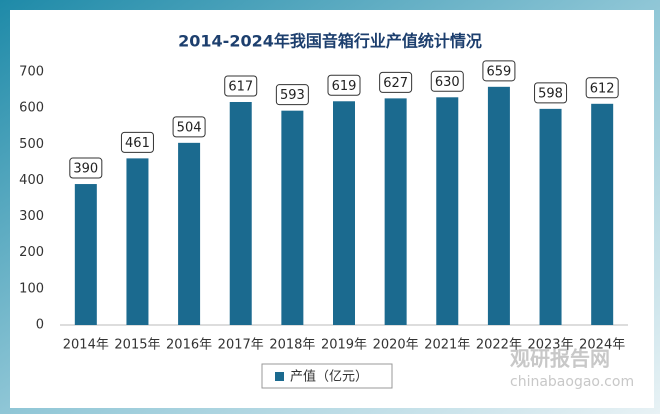 The width and height of the screenshot is (660, 414). Describe the element at coordinates (499, 345) in the screenshot. I see `x-tick-label: 2022年` at that location.